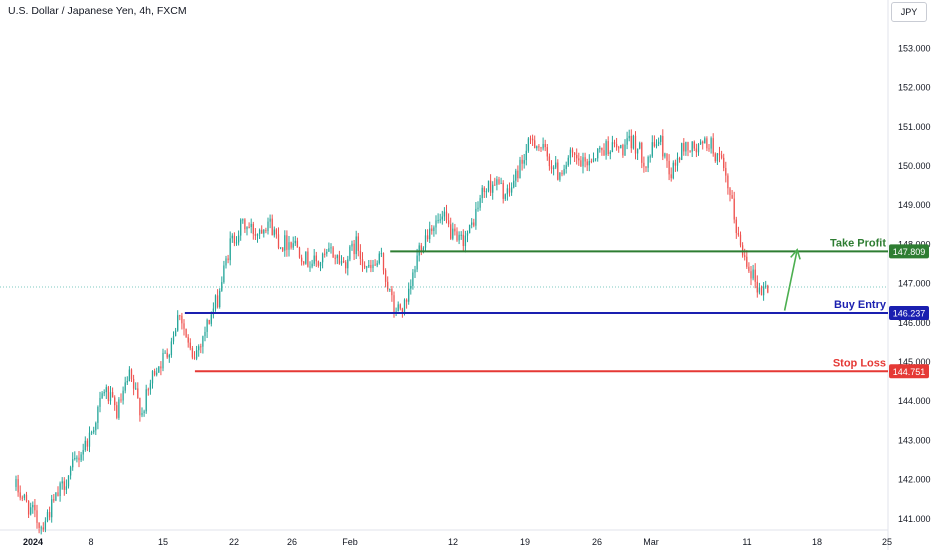  I want to click on time-tick-label: 22, so click(234, 542).